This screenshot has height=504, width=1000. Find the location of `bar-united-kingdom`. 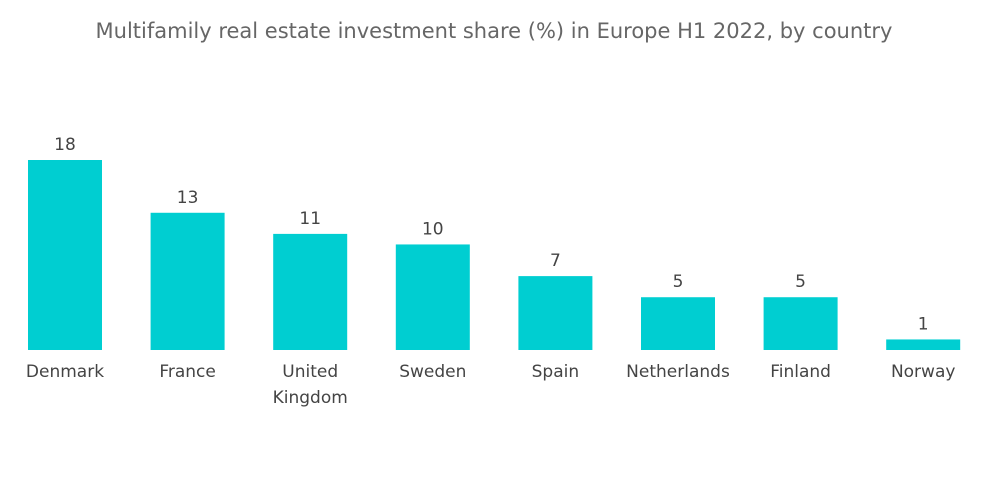

bar-united-kingdom is located at coordinates (310, 291).